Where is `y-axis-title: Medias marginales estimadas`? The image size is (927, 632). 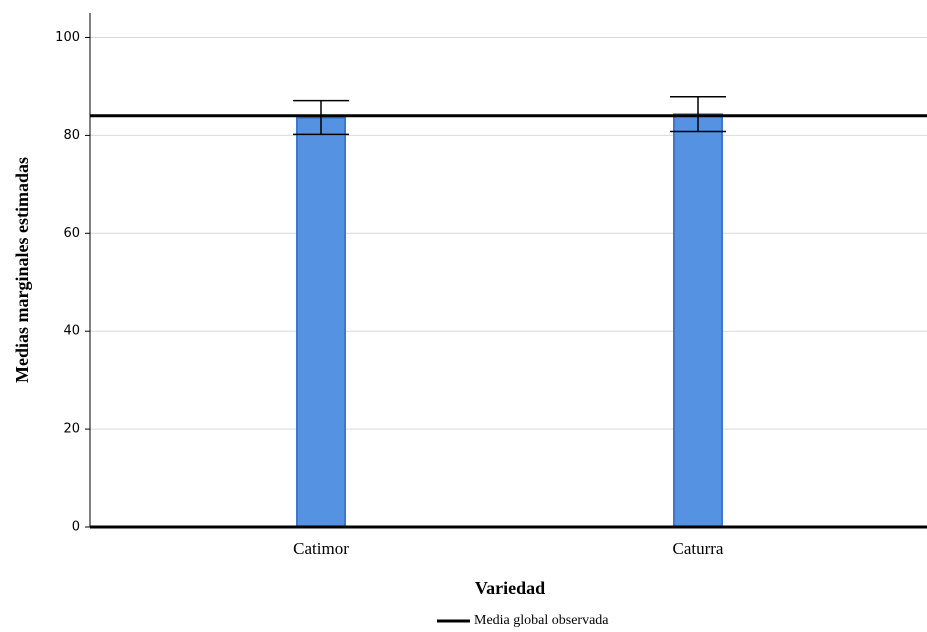
y-axis-title: Medias marginales estimadas is located at coordinates (22, 270).